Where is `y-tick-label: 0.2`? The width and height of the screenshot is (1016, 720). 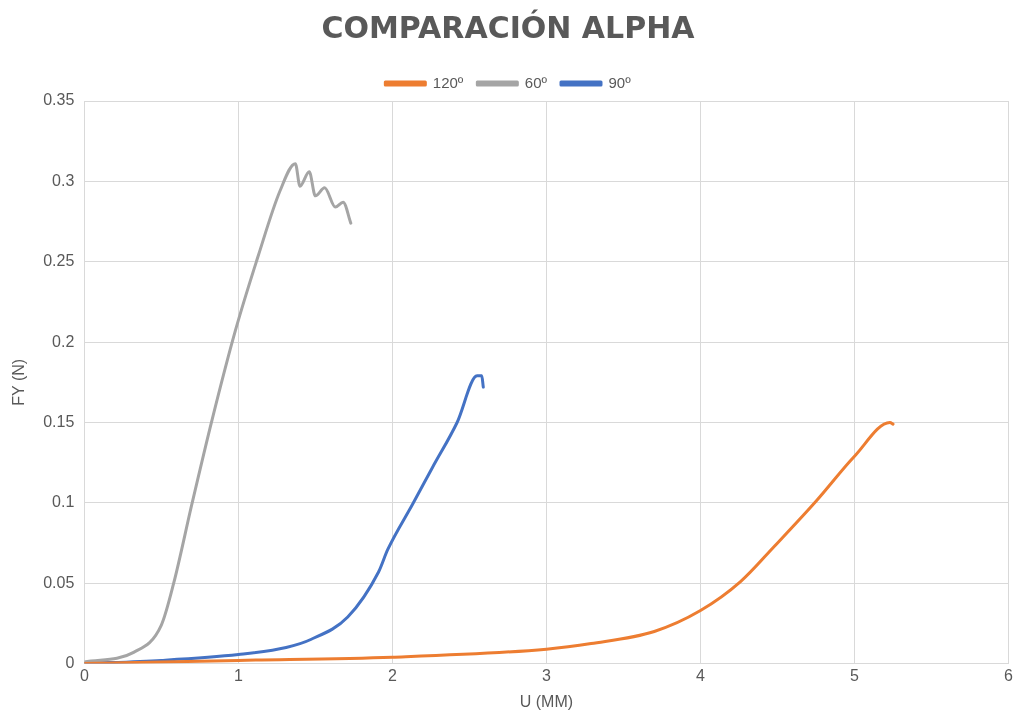
y-tick-label: 0.2 is located at coordinates (63, 341).